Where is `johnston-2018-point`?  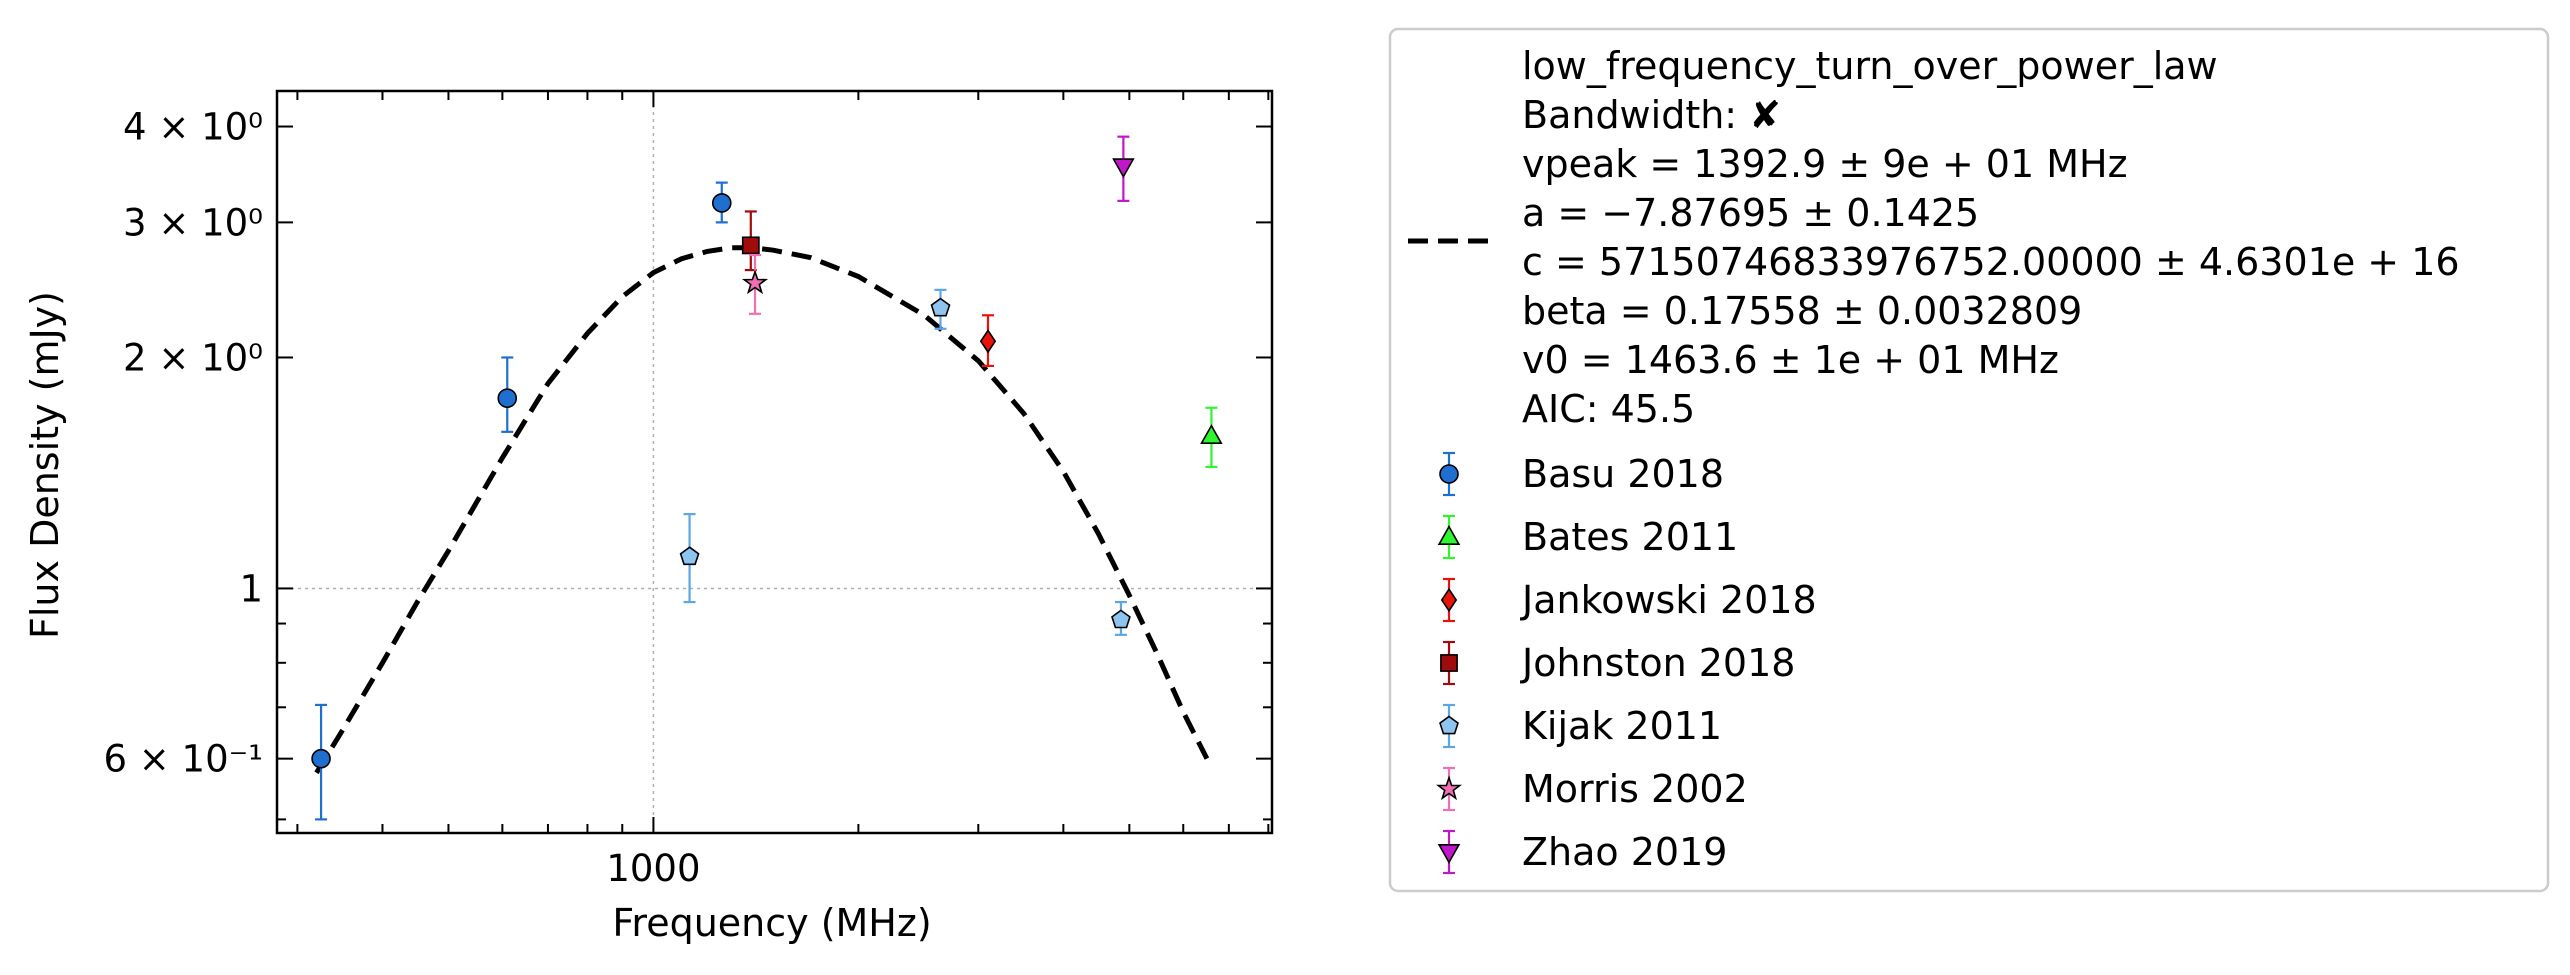
johnston-2018-point is located at coordinates (750, 245).